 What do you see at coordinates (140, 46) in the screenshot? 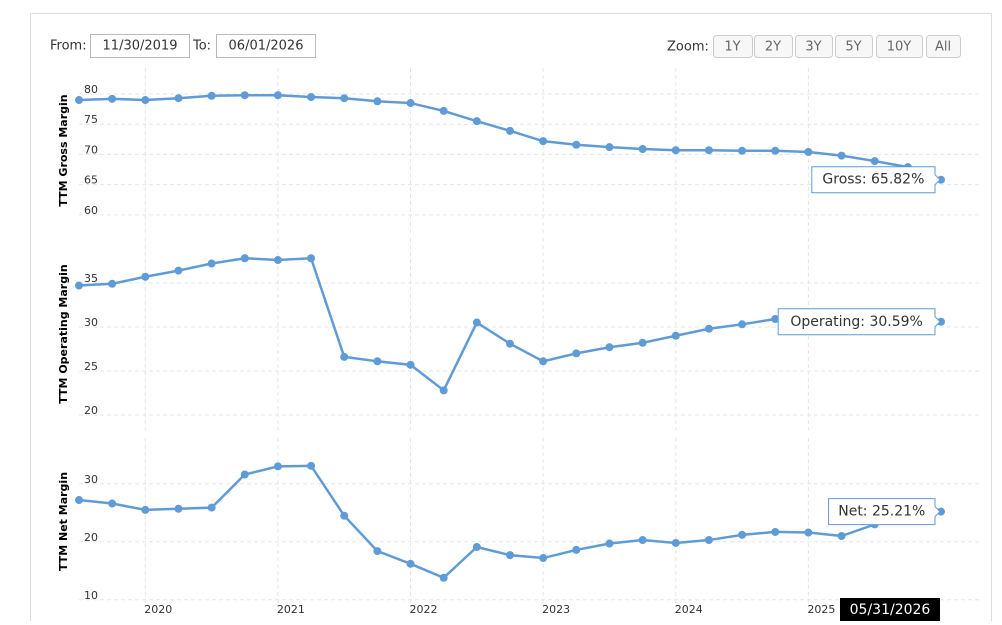
I see `from-input` at bounding box center [140, 46].